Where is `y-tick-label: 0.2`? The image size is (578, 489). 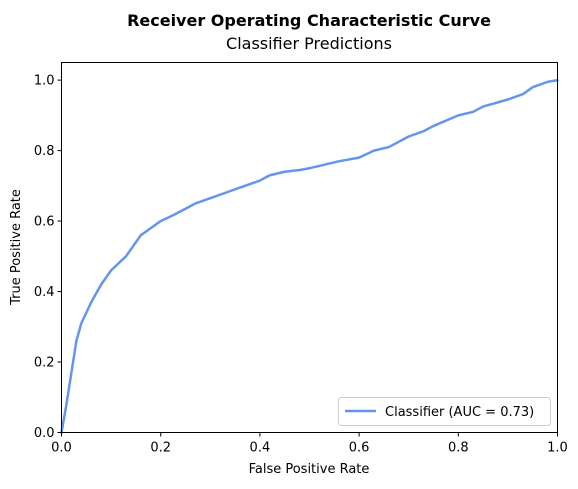
y-tick-label: 0.2 is located at coordinates (44, 363).